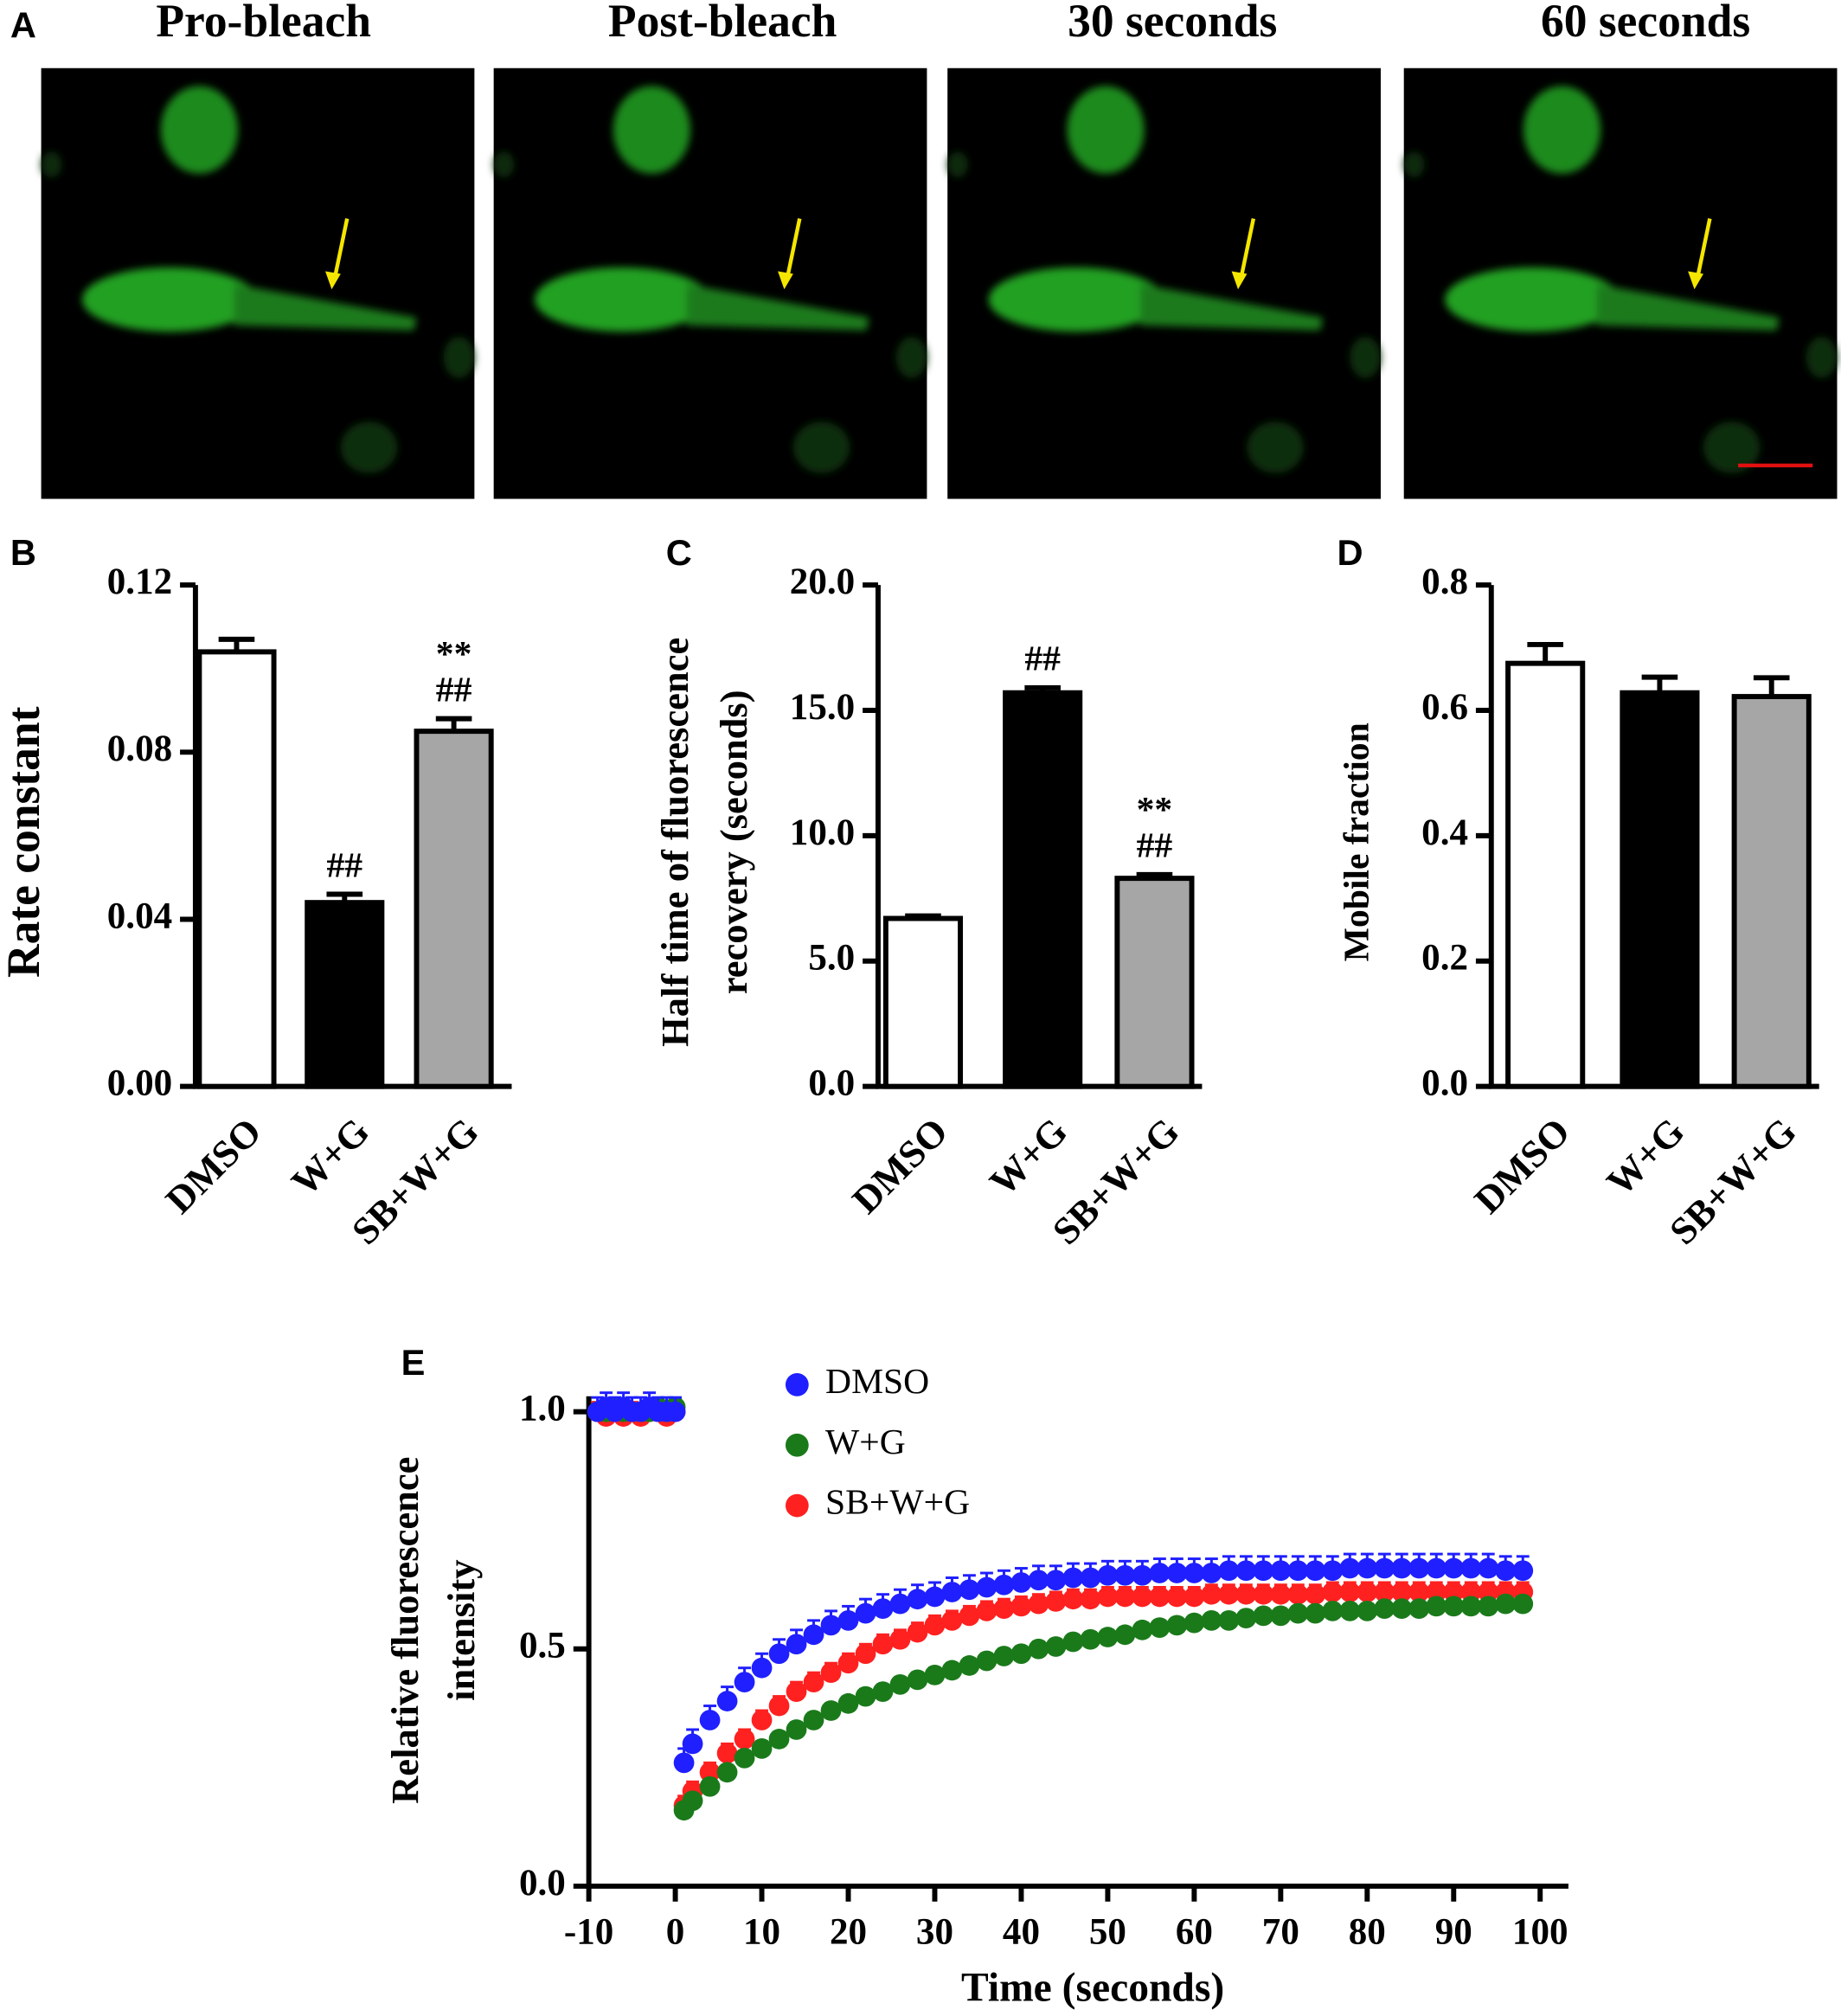 The image size is (1841, 2016). Describe the element at coordinates (877, 1381) in the screenshot. I see `legend-label: DMSO` at that location.